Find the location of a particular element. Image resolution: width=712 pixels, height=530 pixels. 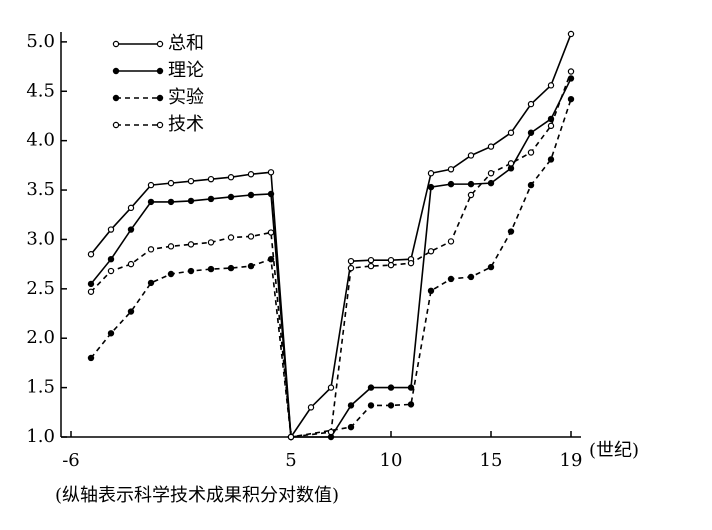

y-tick-label: 2.5 is located at coordinates (40, 288).